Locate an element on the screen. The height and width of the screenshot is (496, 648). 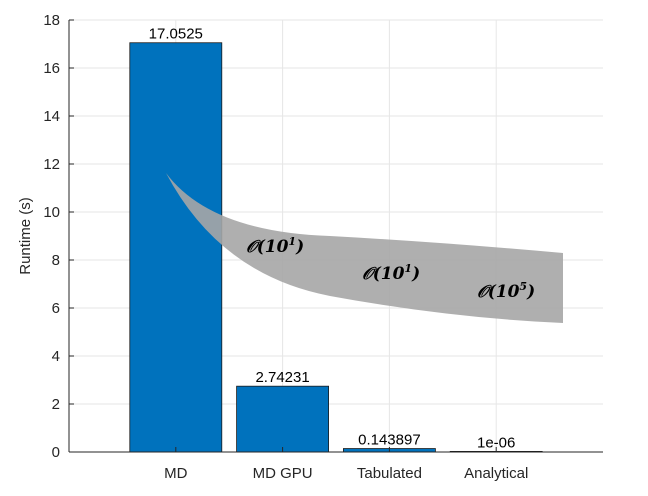
y-tick-label: 16 is located at coordinates (51, 68).